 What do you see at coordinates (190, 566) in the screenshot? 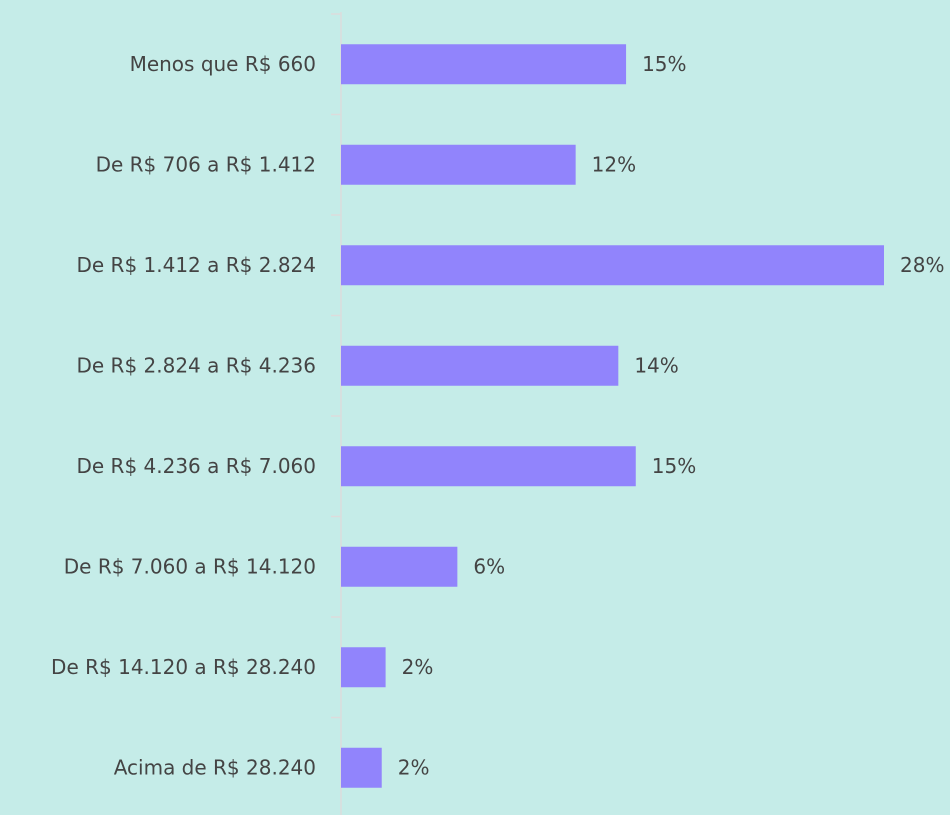
I see `category-label: De R$ 7.060 a R$ 14.120` at bounding box center [190, 566].